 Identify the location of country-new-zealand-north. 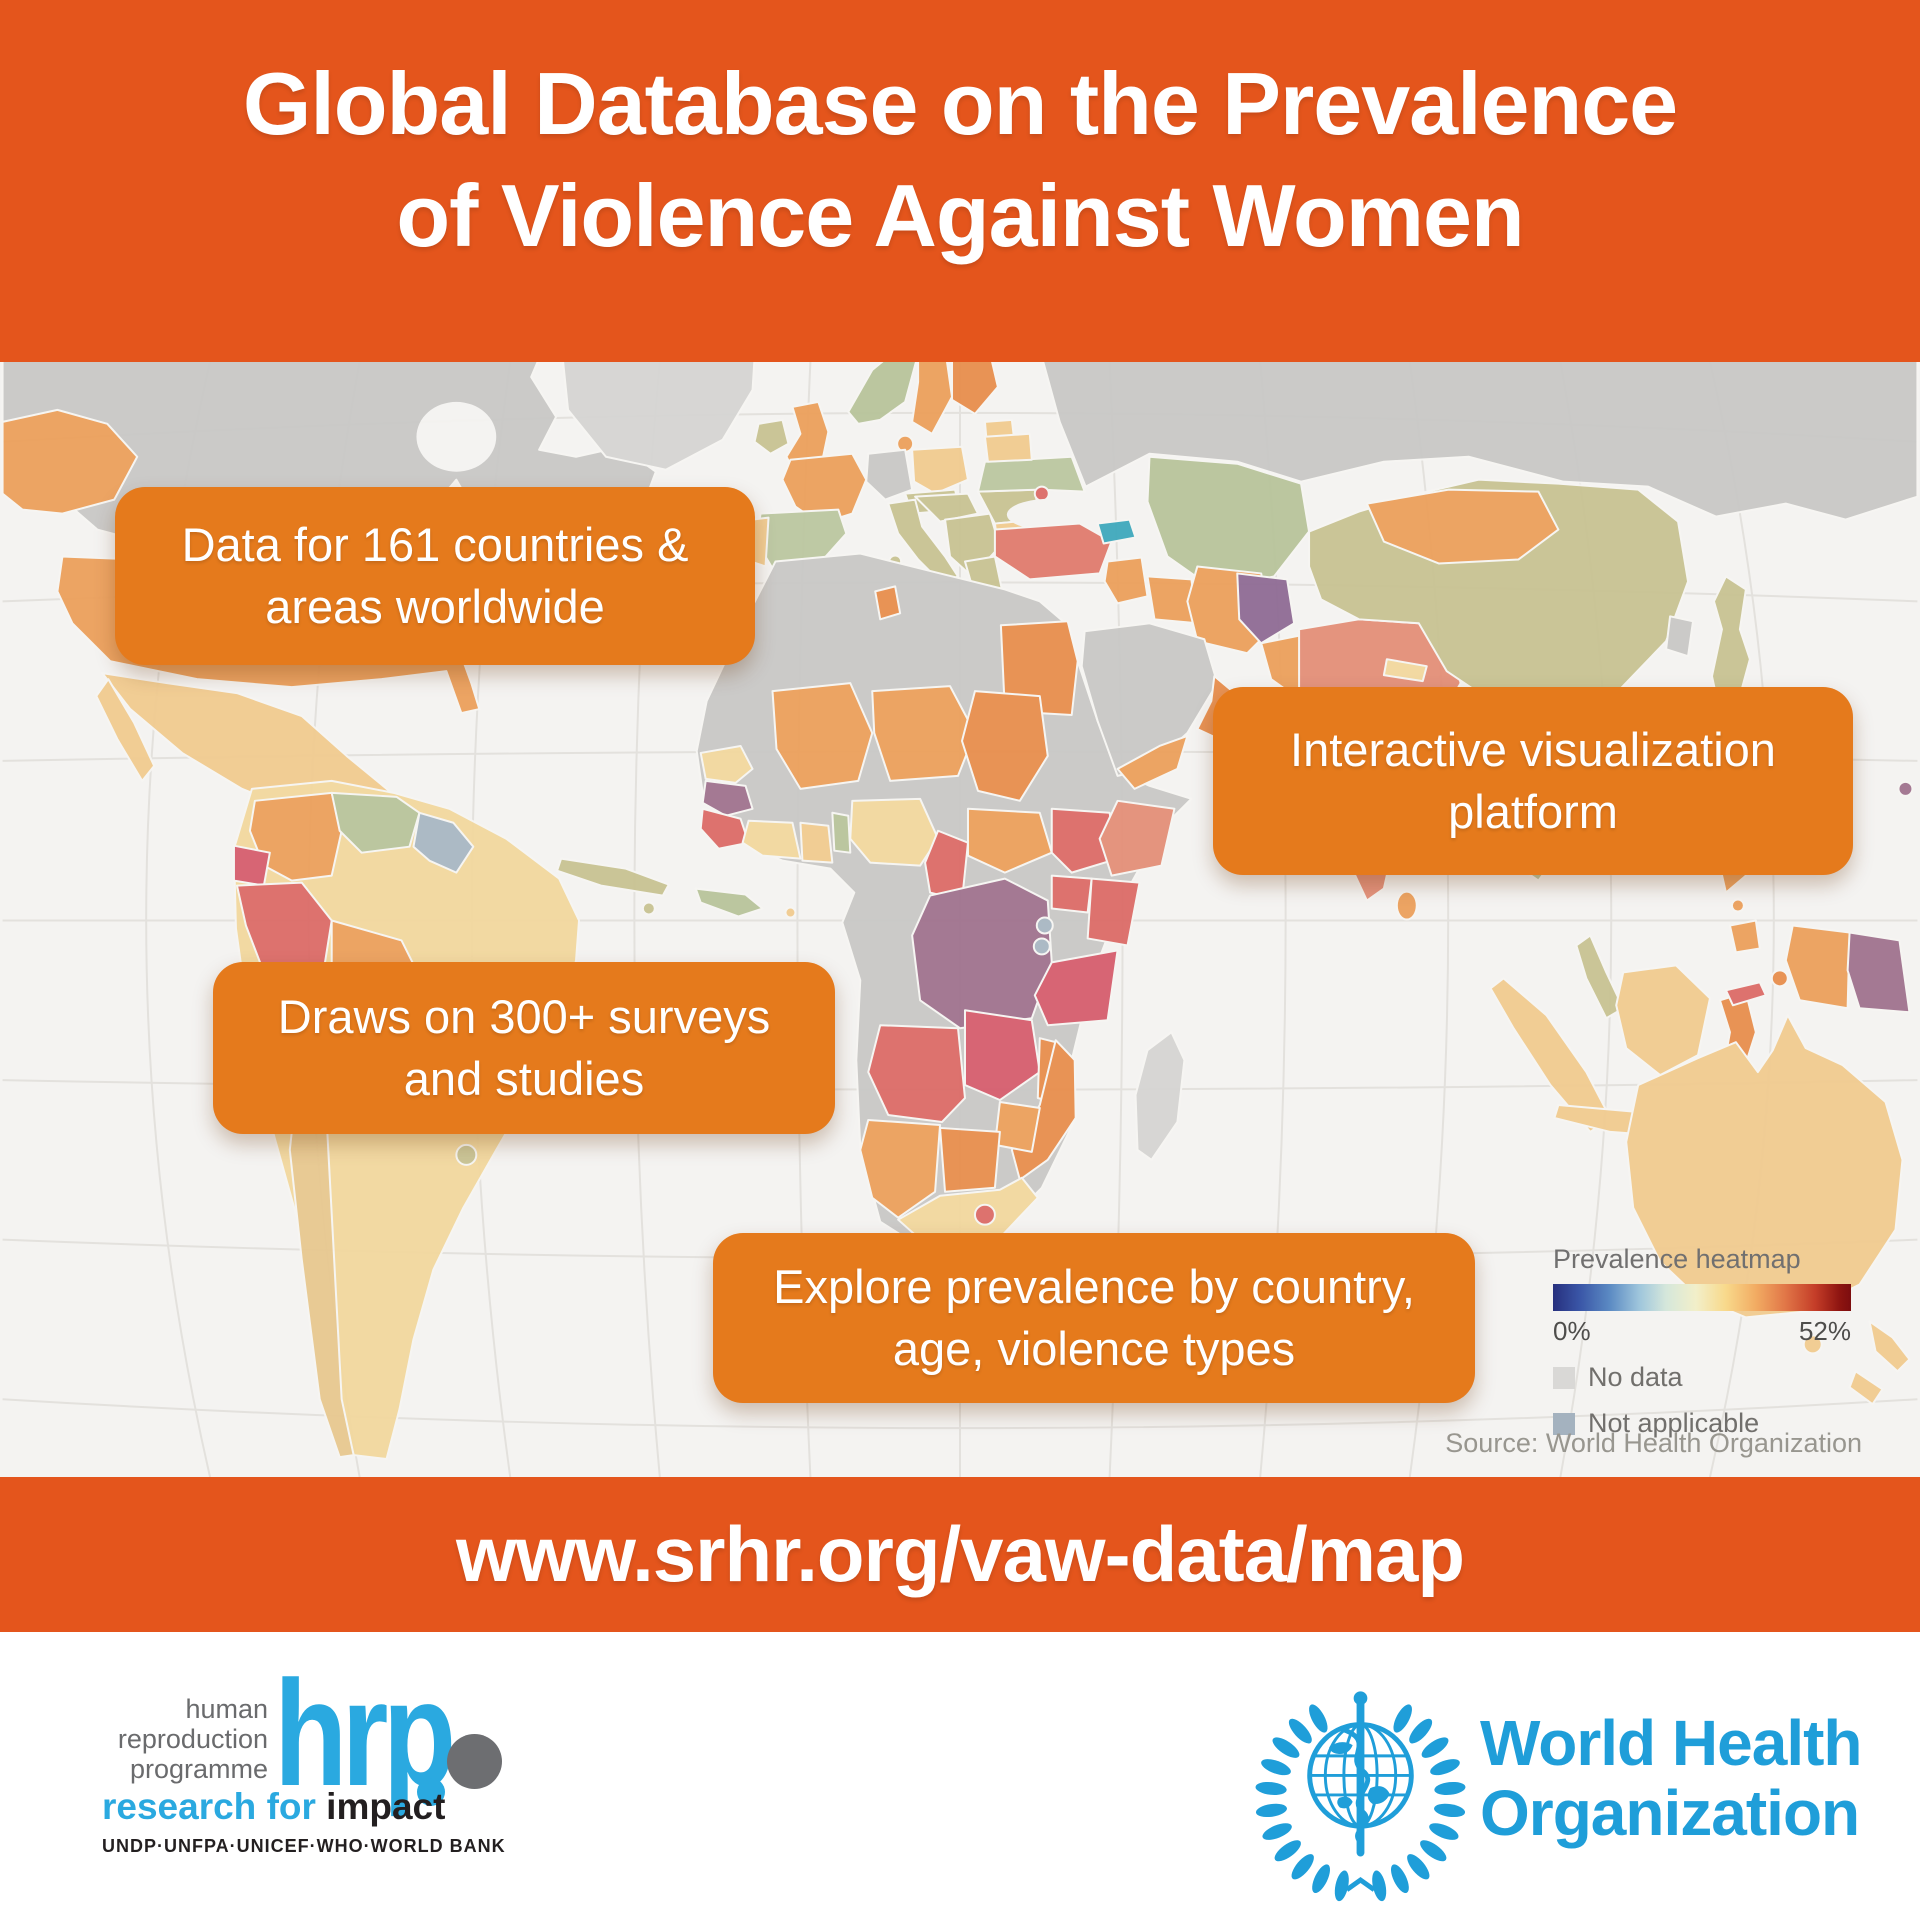
(1889, 1346).